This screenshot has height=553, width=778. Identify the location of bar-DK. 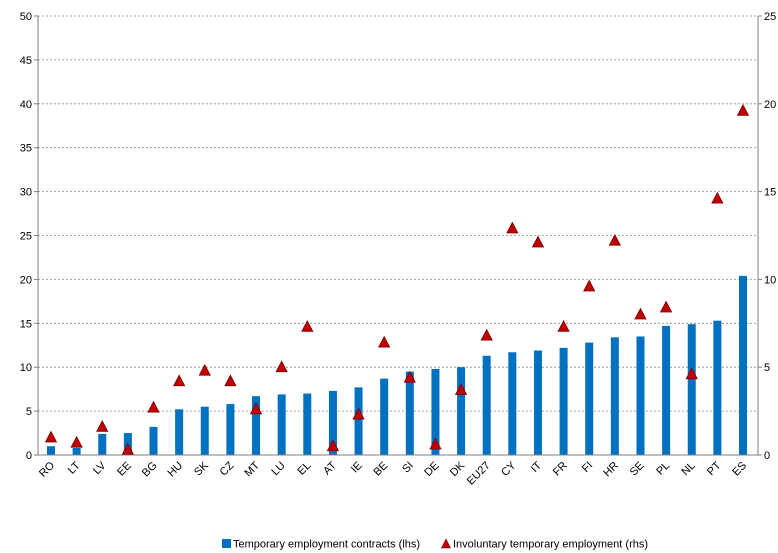
(461, 411).